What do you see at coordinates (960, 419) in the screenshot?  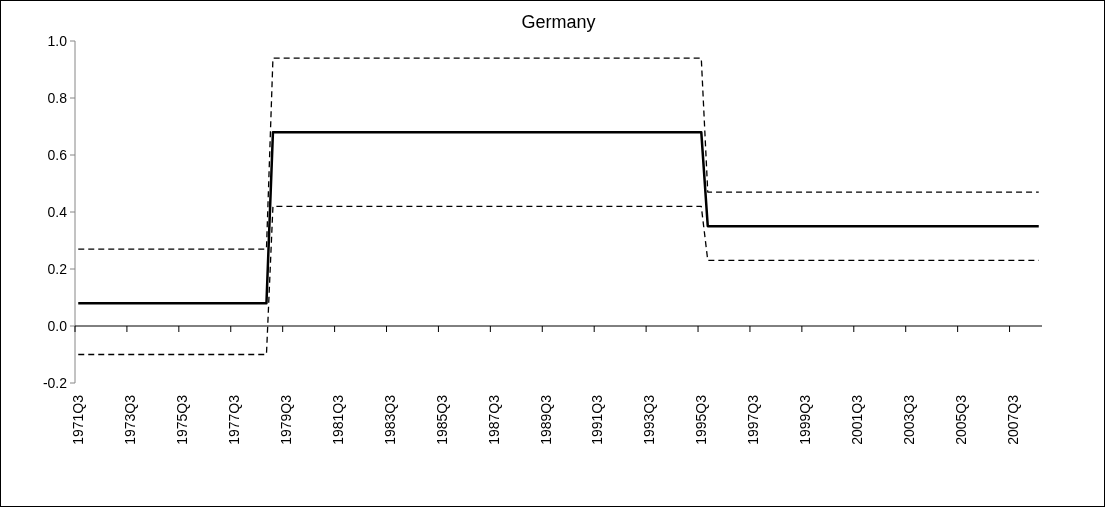 I see `x-tick-label: 2005Q3` at bounding box center [960, 419].